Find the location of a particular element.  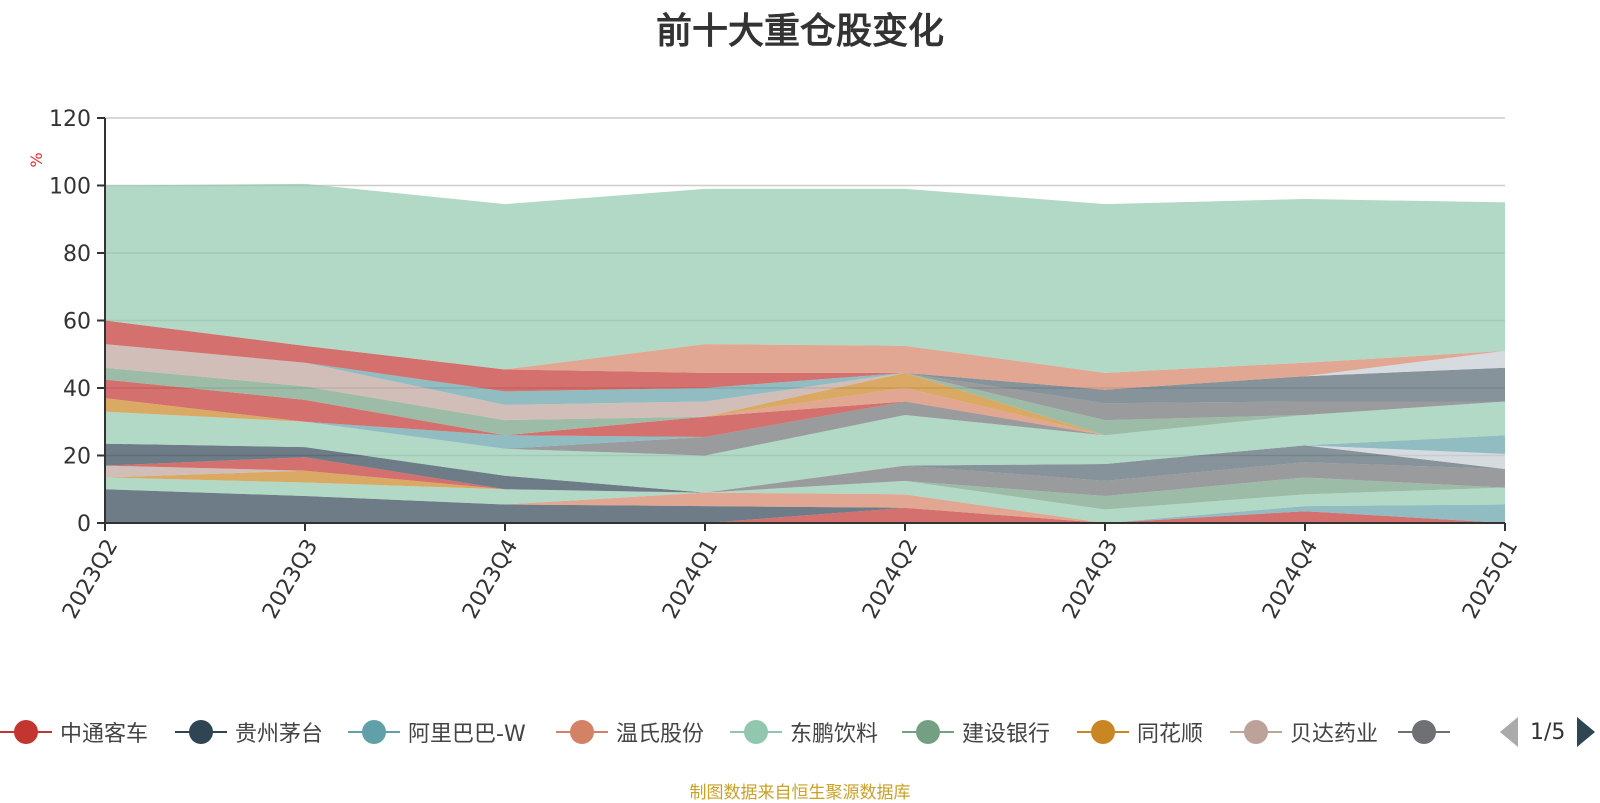

legend-item: 阿里巴巴-W is located at coordinates (437, 732).